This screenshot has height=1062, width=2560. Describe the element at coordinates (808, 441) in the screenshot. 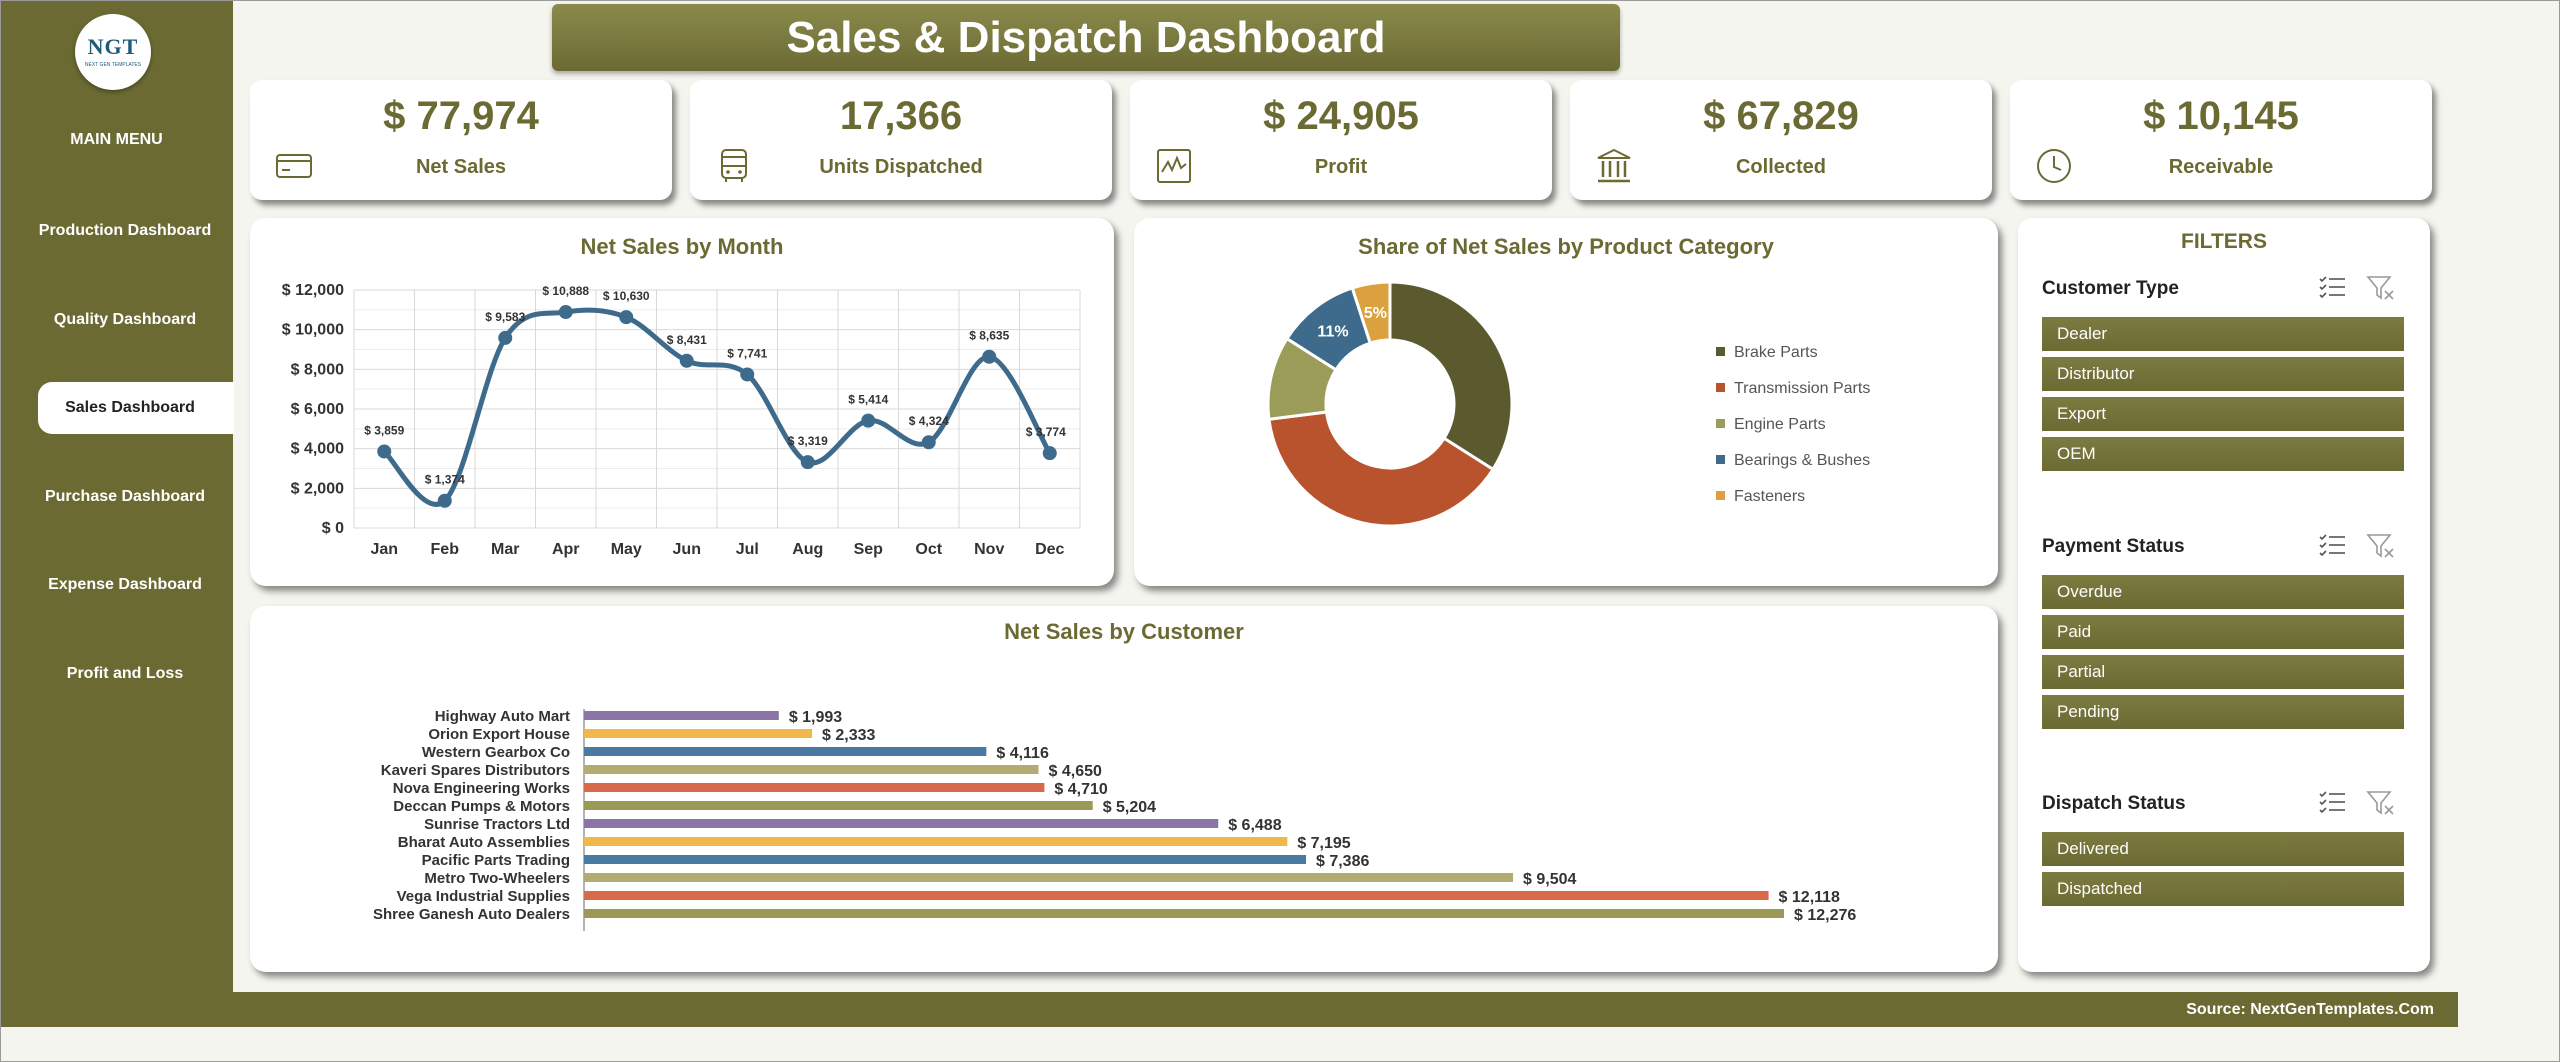

I see `data-label: $ 3,319` at that location.